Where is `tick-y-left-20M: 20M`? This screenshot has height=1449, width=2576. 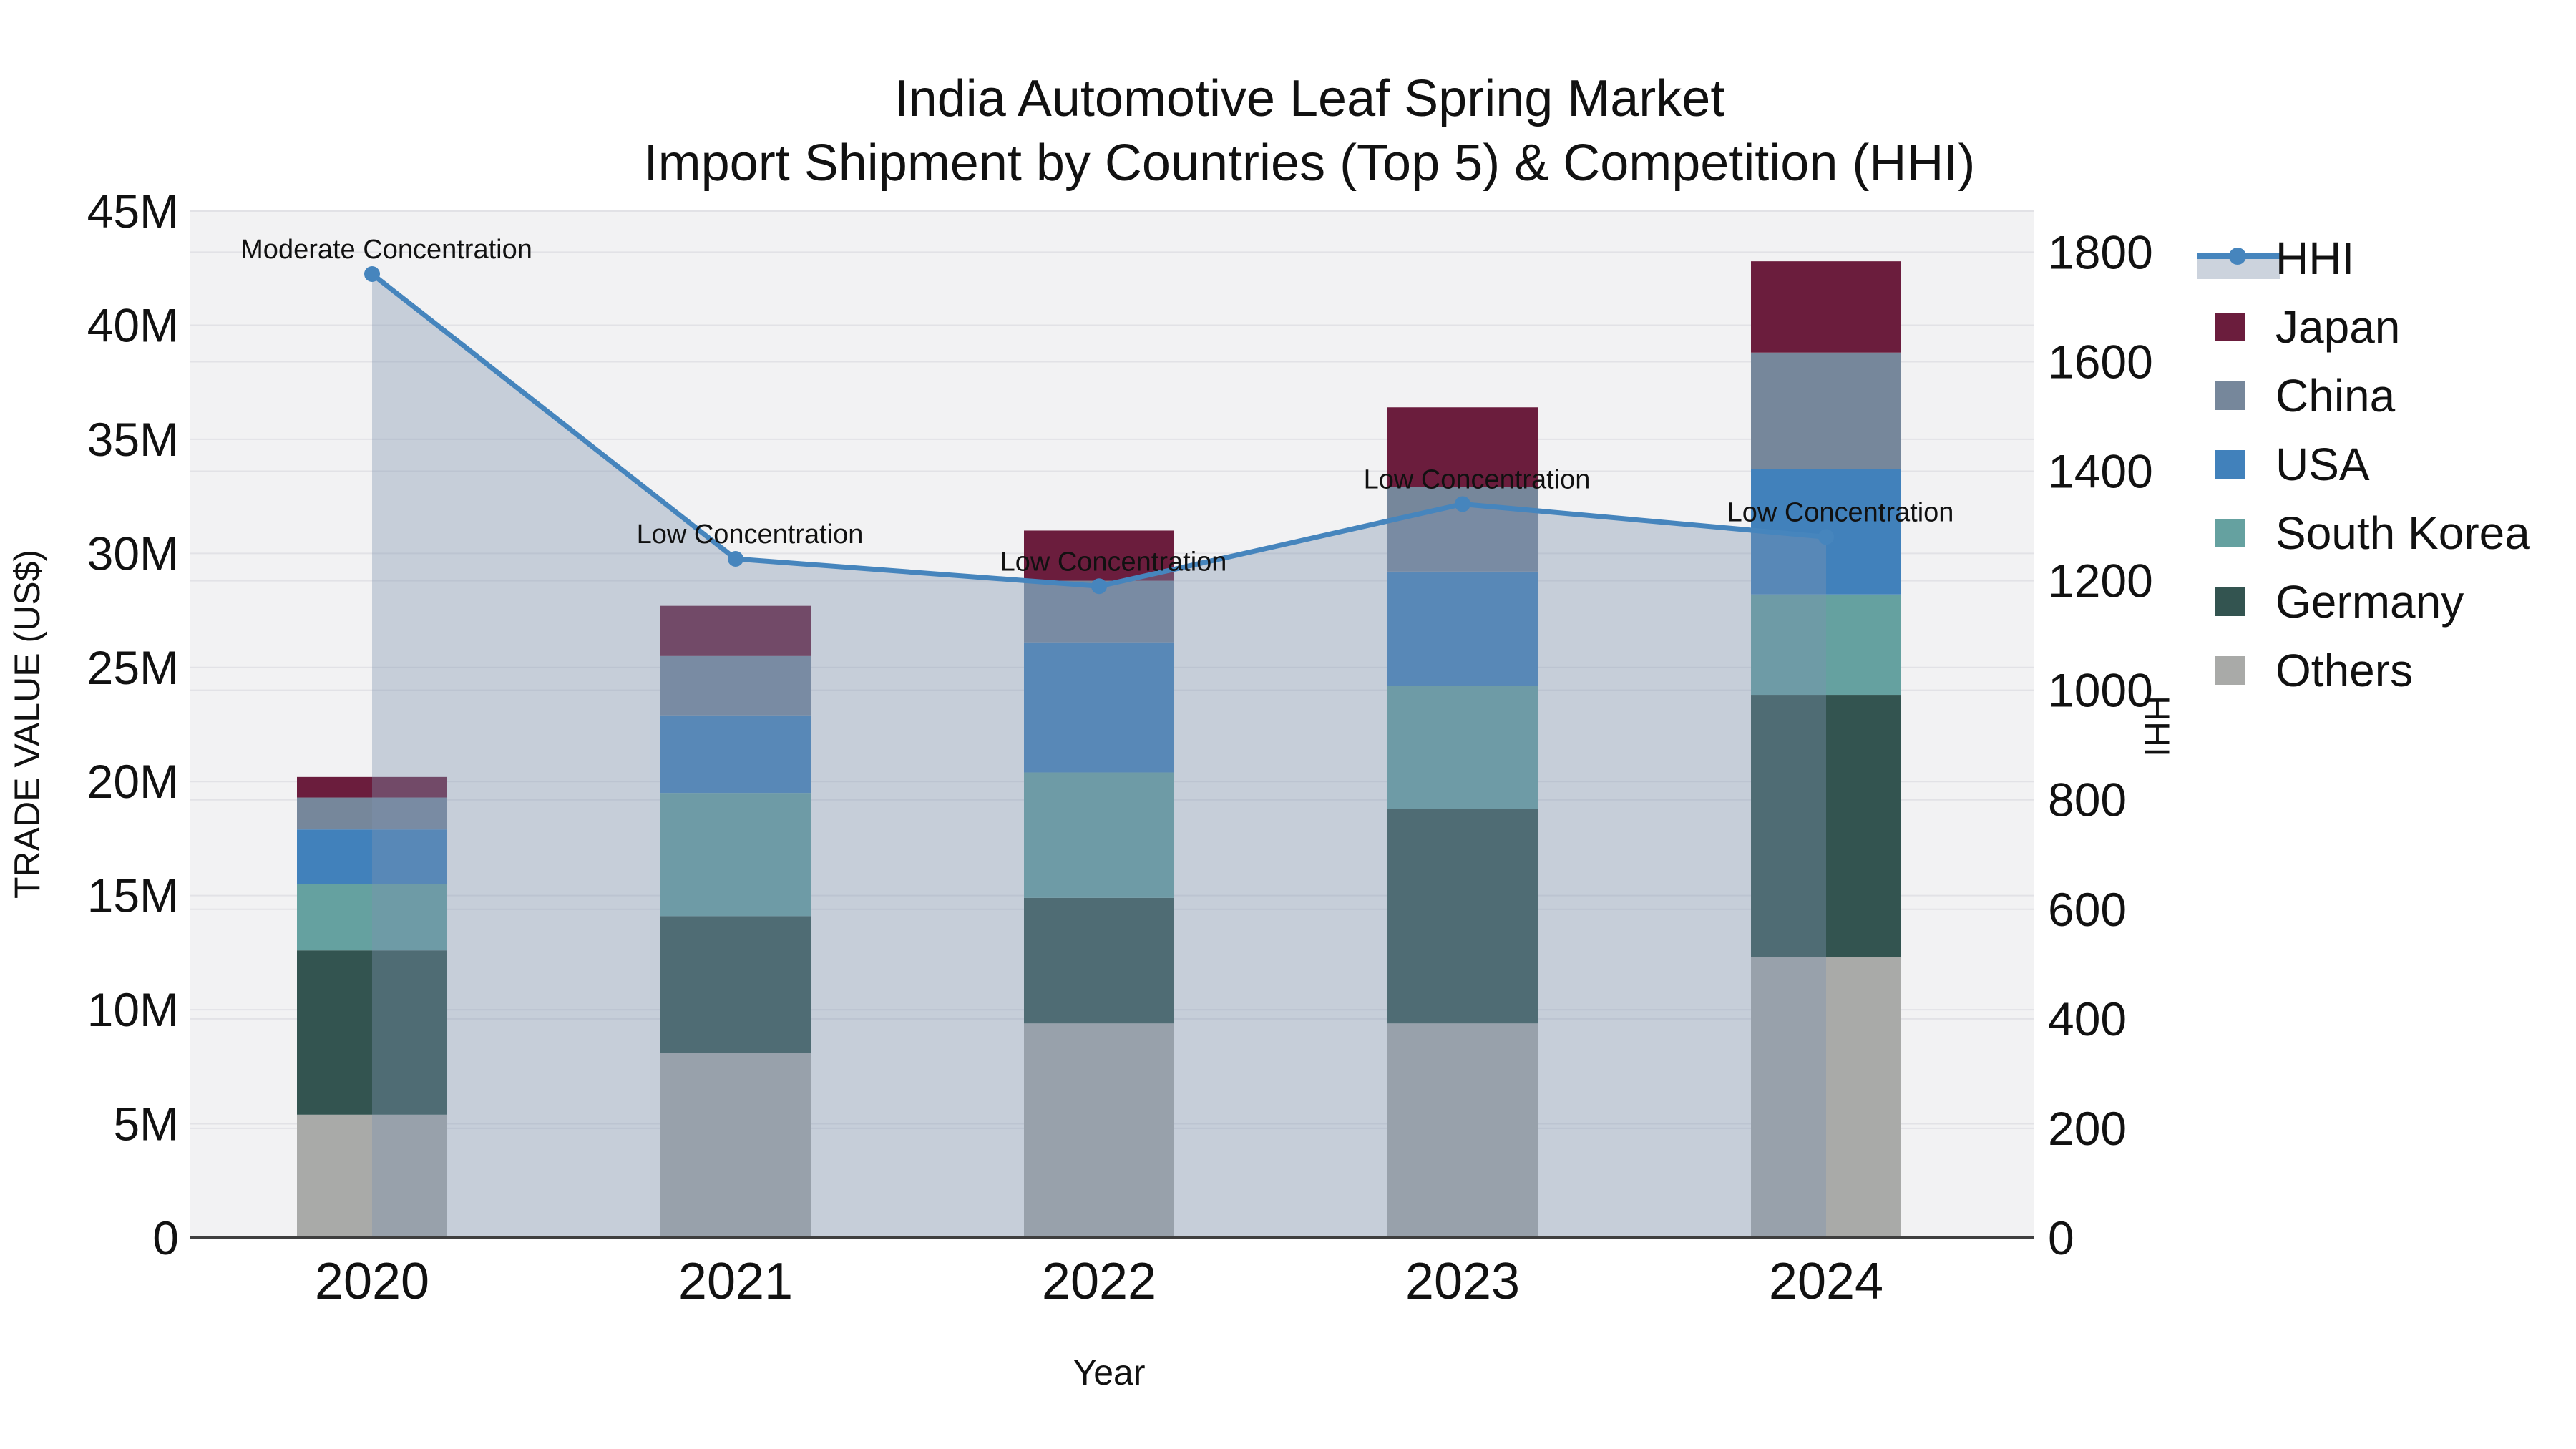
tick-y-left-20M: 20M is located at coordinates (133, 781).